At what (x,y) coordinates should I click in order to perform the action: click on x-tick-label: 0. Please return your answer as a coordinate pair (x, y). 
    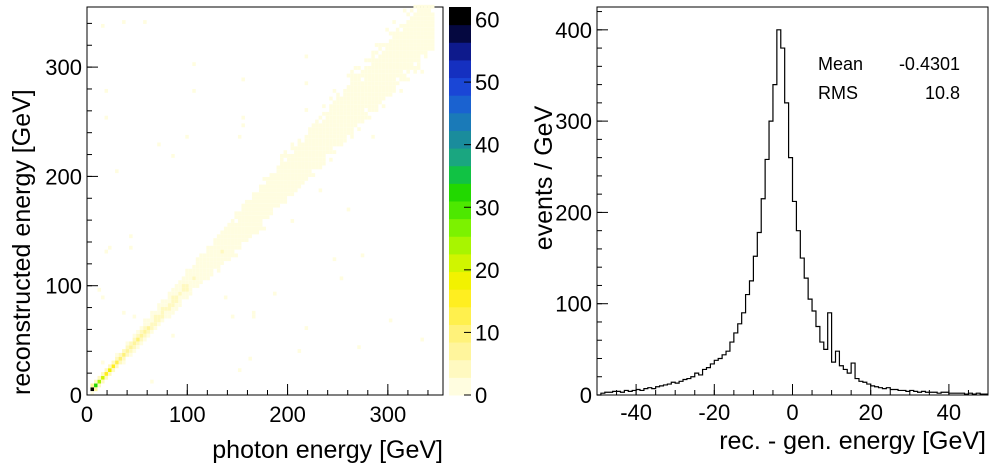
    Looking at the image, I should click on (87, 414).